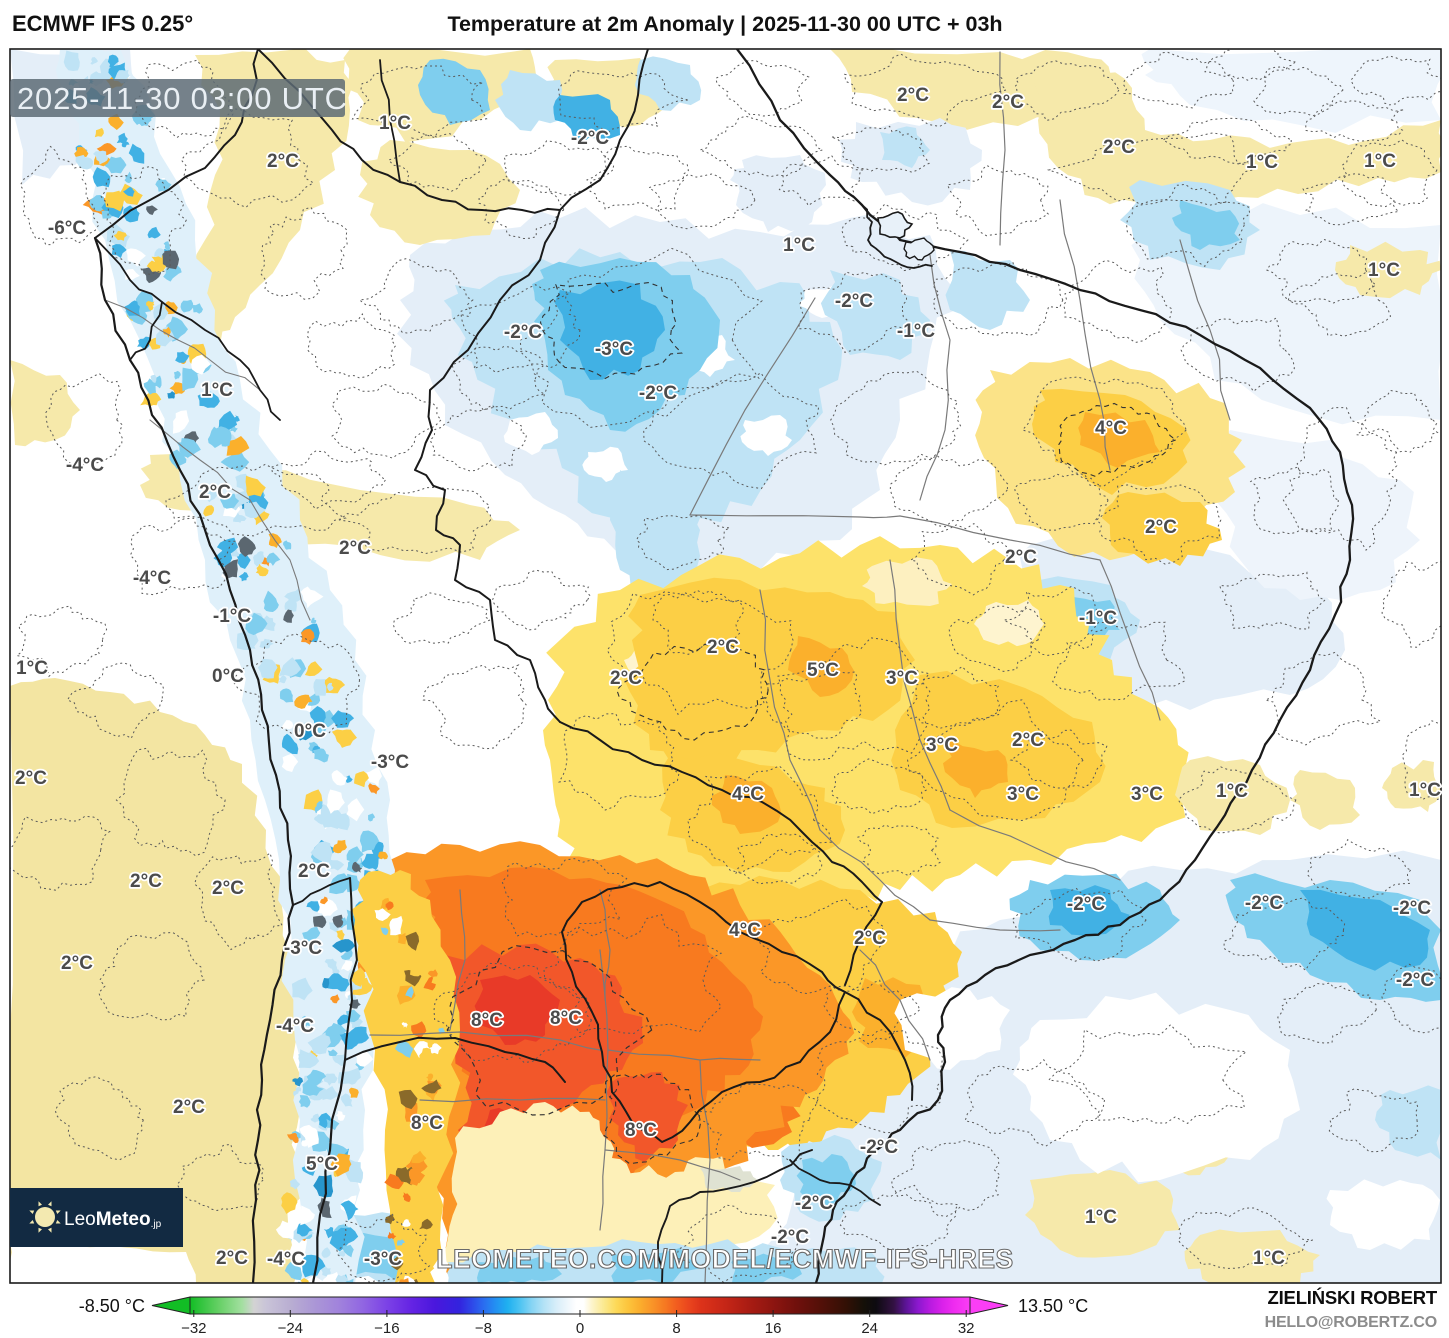 Image resolution: width=1449 pixels, height=1338 pixels. Describe the element at coordinates (112, 1306) in the screenshot. I see `svg-text: -8.50 °C` at that location.